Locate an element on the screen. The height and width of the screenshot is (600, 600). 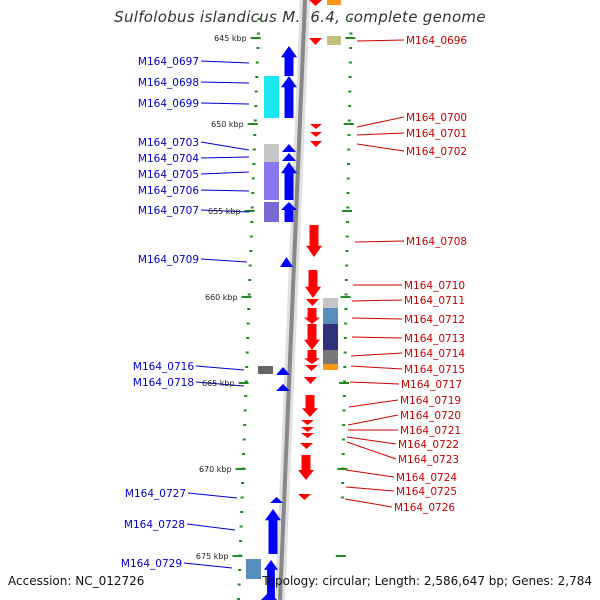
right-gene-label: M164_0714 is located at coordinates (434, 354).